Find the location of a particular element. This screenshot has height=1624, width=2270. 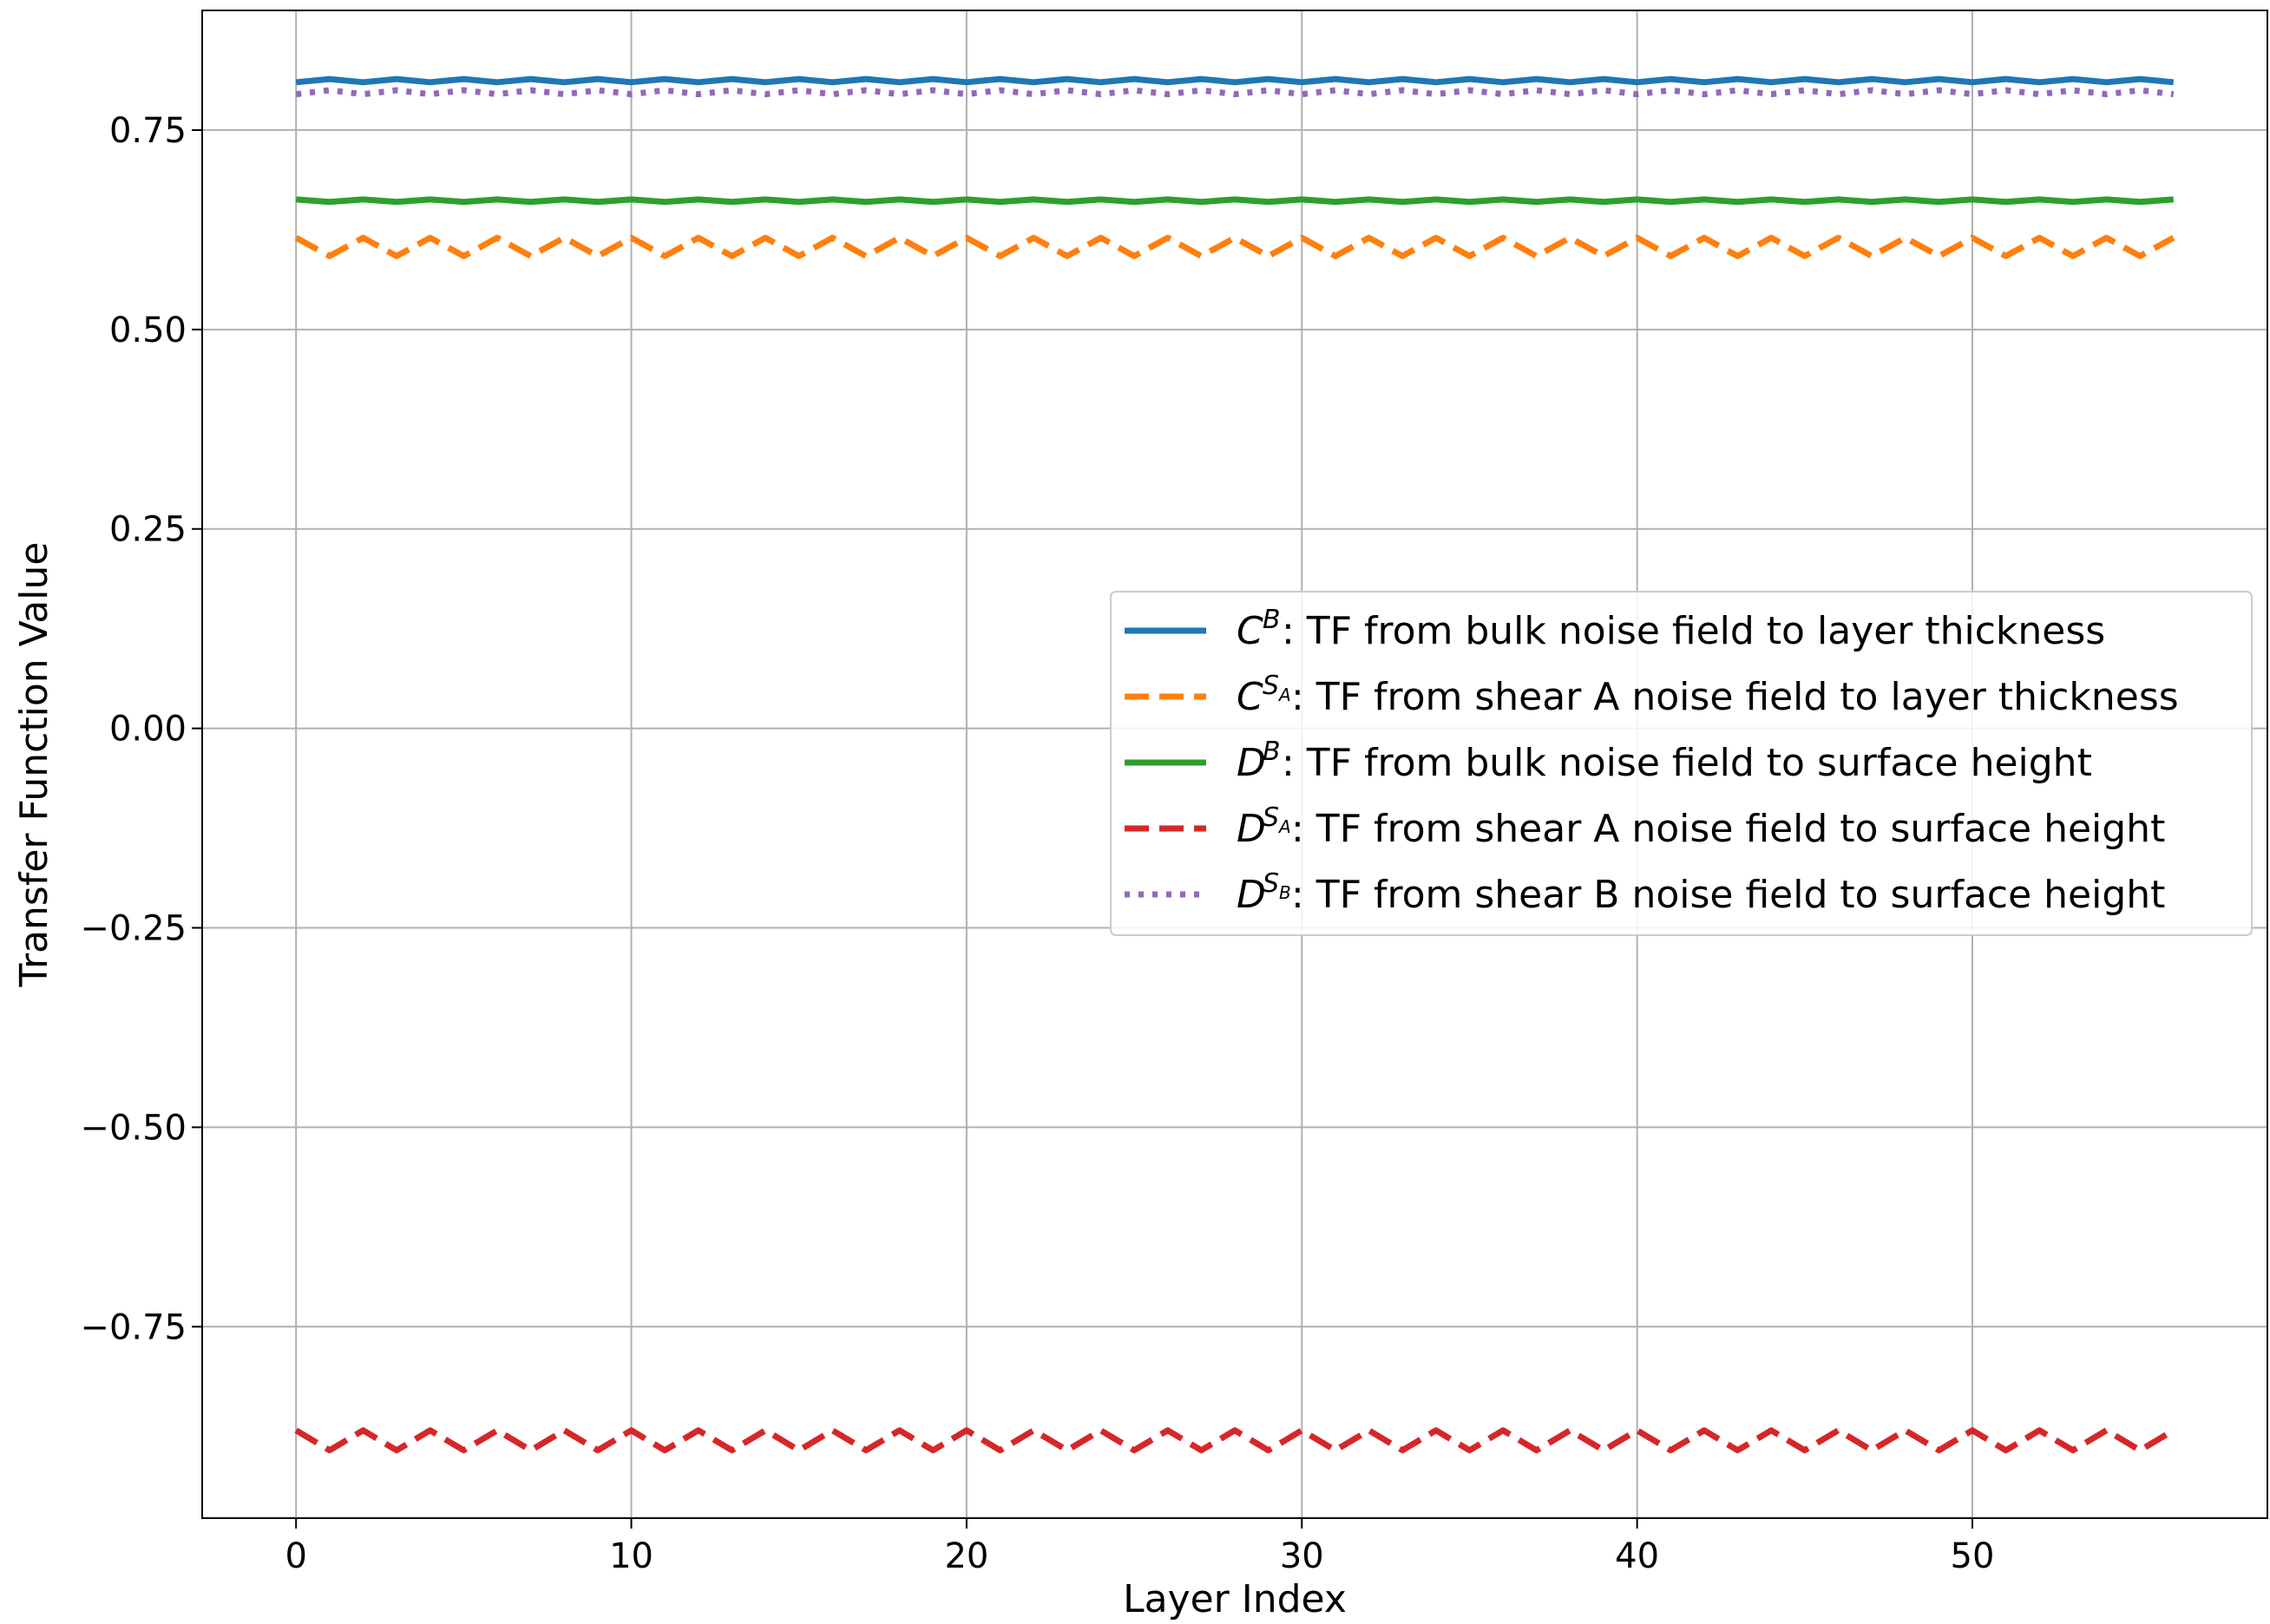

x-tick-label: 50 is located at coordinates (1973, 1556).